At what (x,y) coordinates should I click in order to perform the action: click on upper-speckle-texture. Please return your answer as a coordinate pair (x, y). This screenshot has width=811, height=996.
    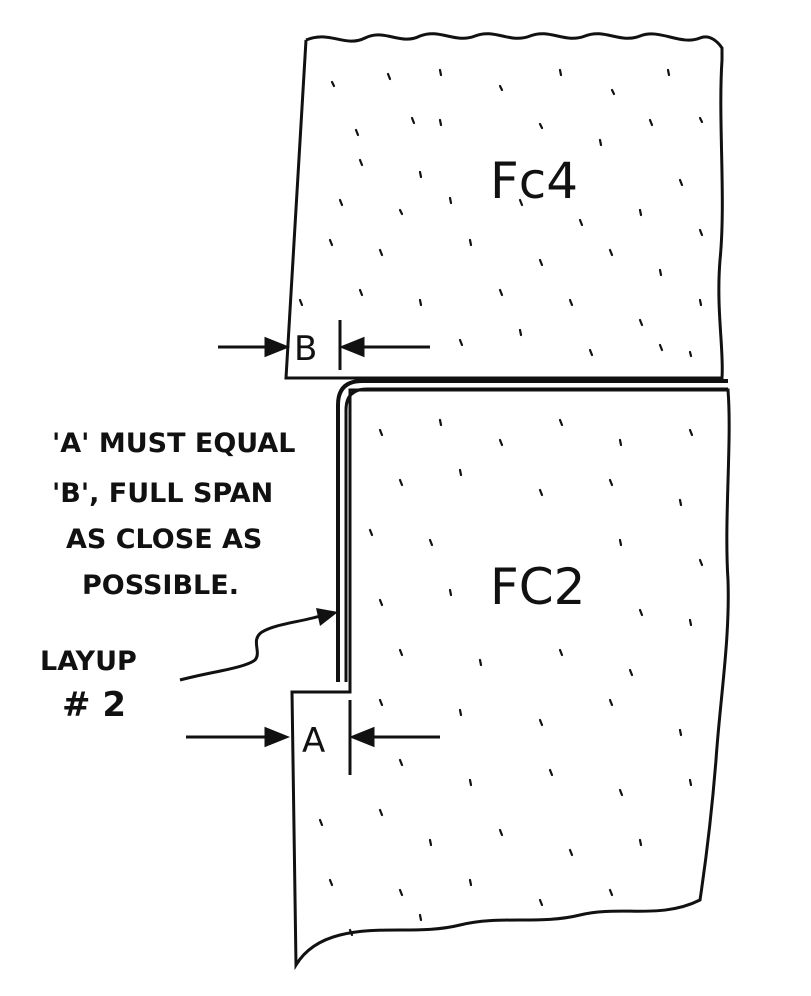
    Looking at the image, I should click on (501, 213).